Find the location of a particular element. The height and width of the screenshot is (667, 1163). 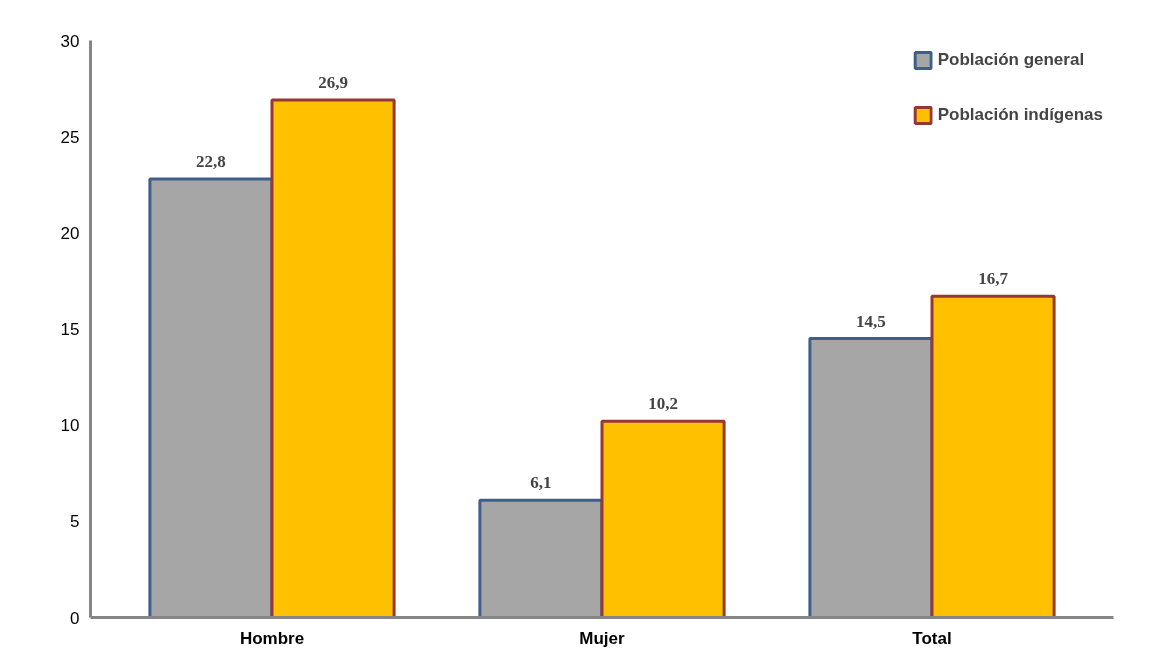

y-tick-label: 25 is located at coordinates (70, 137).